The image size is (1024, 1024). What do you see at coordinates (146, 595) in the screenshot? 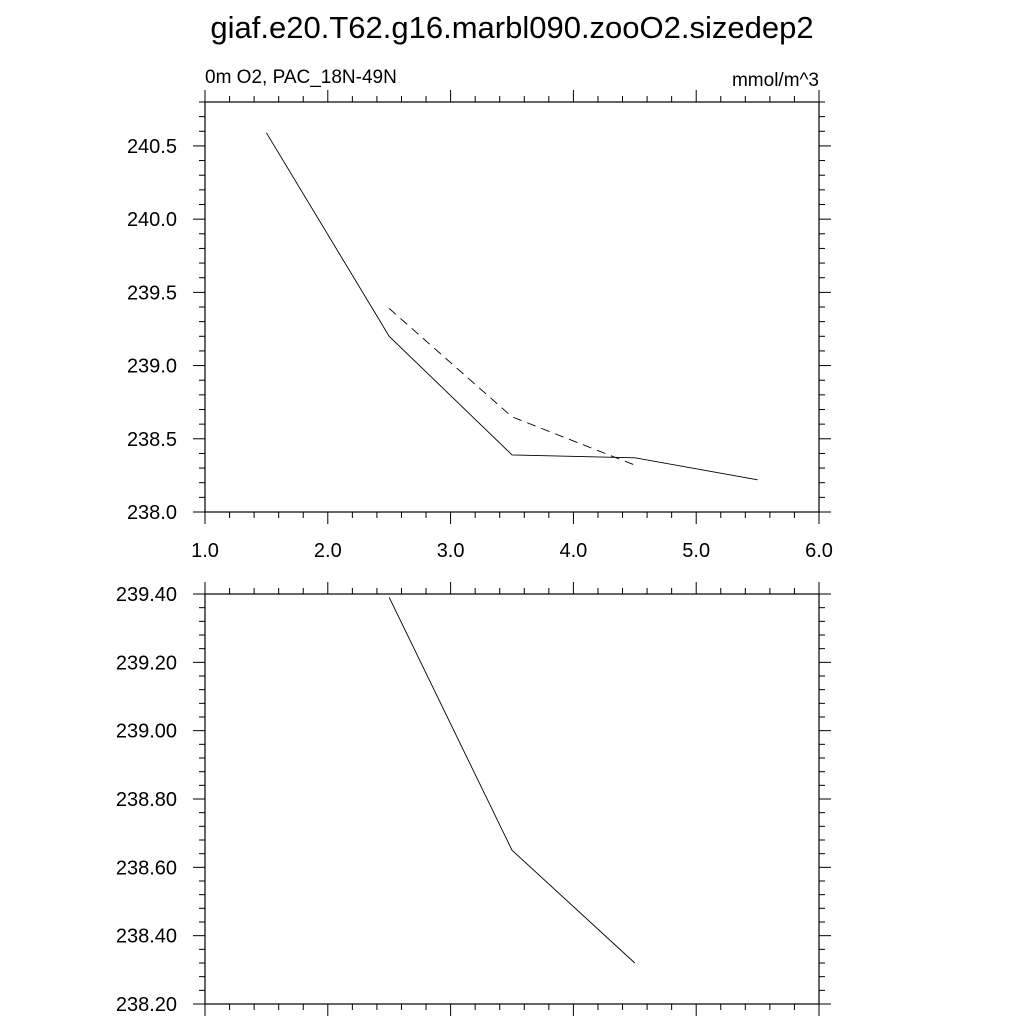
I see `y-tick-label: 239.40` at bounding box center [146, 595].